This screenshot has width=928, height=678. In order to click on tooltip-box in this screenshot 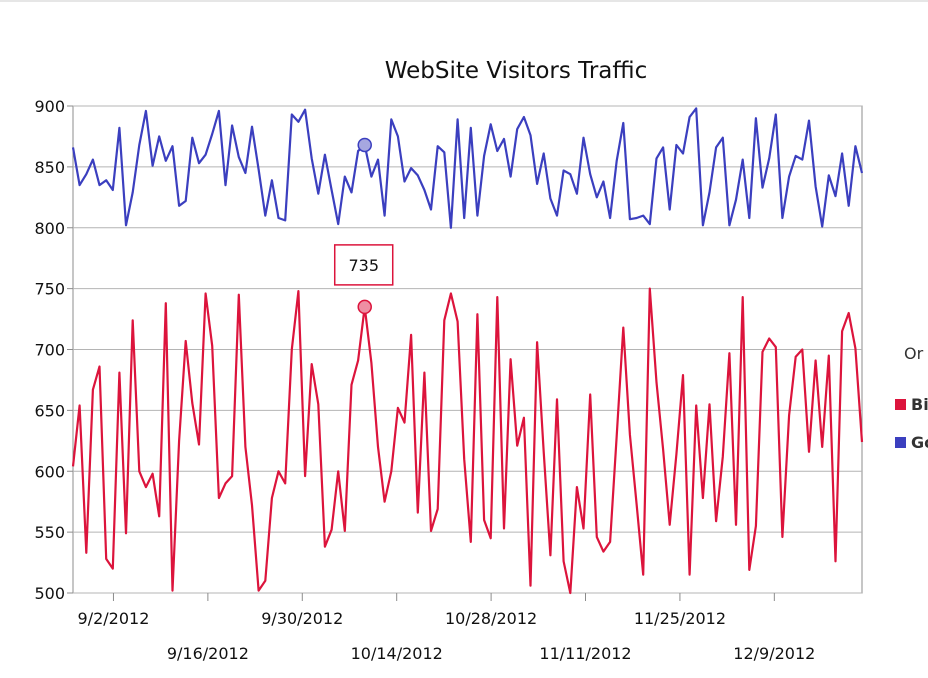, I will do `click(363, 265)`.